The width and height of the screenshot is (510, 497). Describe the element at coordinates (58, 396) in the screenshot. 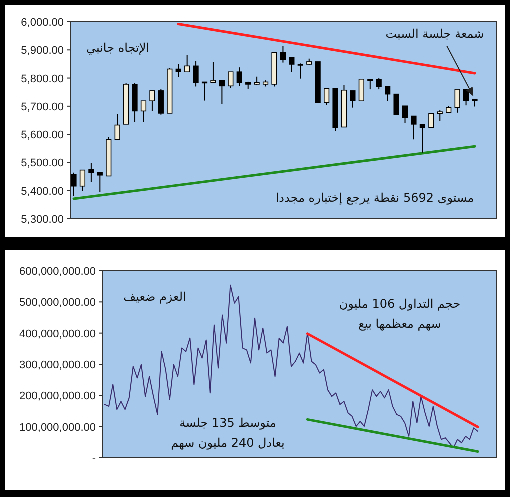

I see `y-tick-label: 200,000,000.00` at that location.